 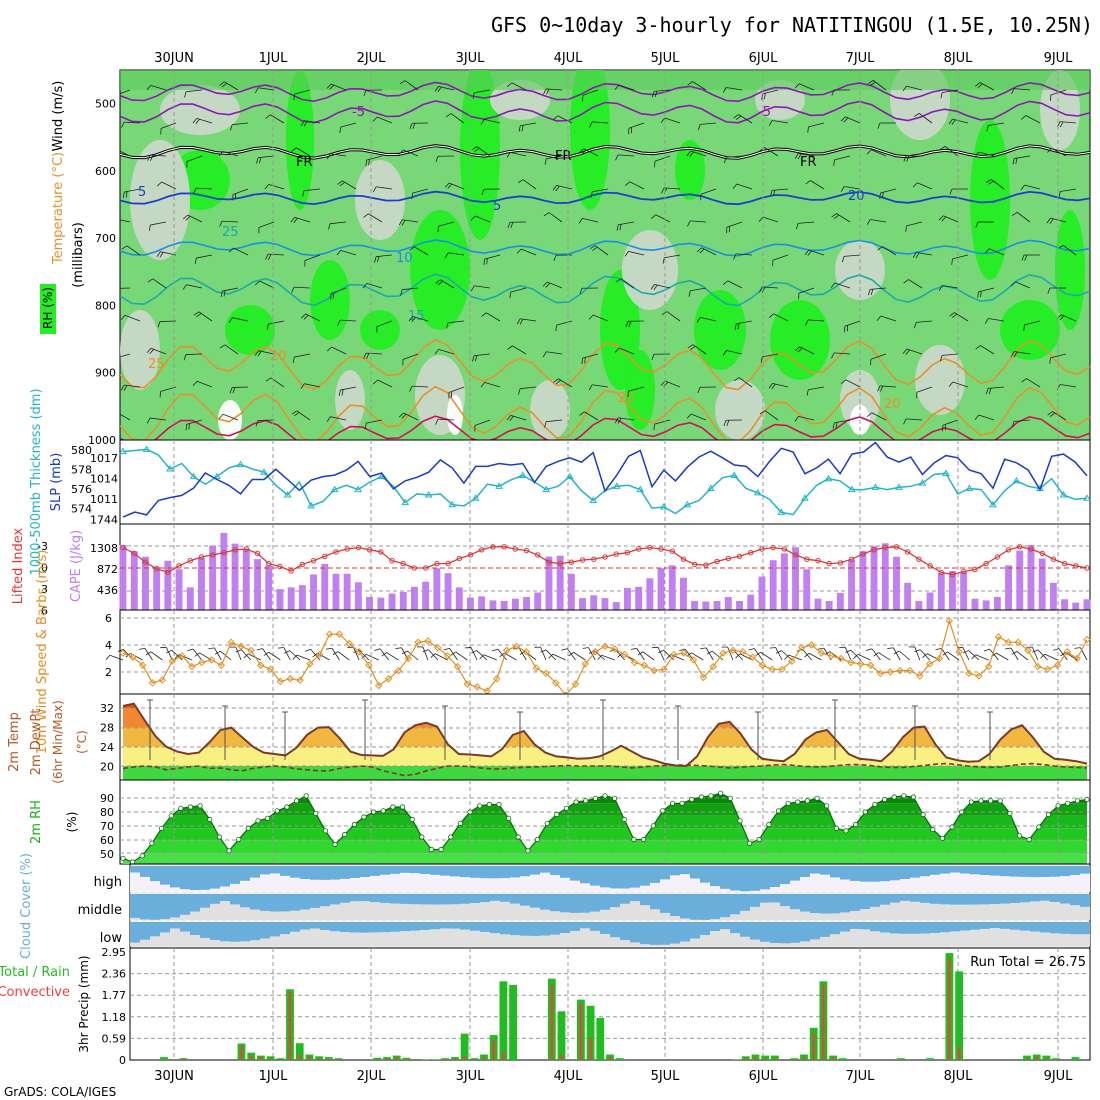 I want to click on cape-bar, so click(x=213, y=577).